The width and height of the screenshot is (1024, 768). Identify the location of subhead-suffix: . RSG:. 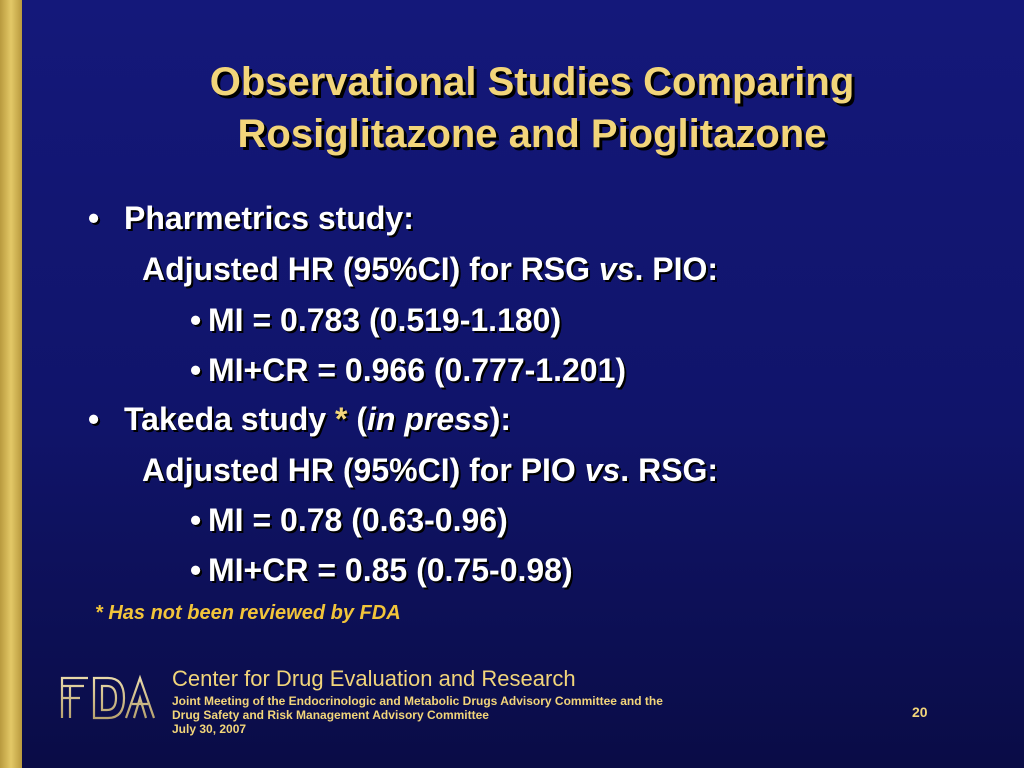
(669, 470).